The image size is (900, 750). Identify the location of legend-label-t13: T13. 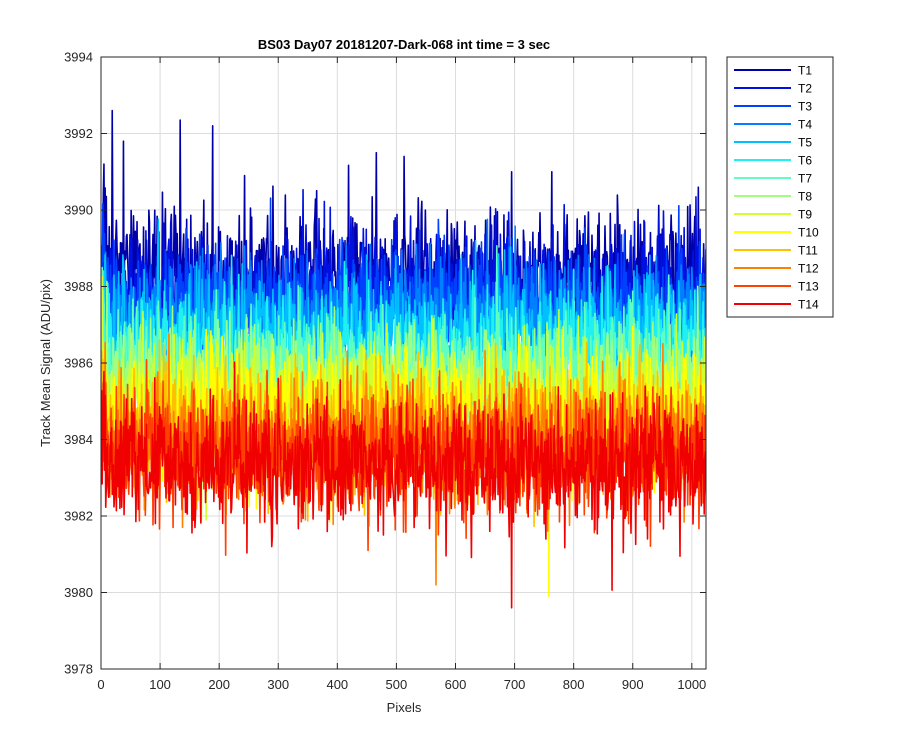
(808, 287).